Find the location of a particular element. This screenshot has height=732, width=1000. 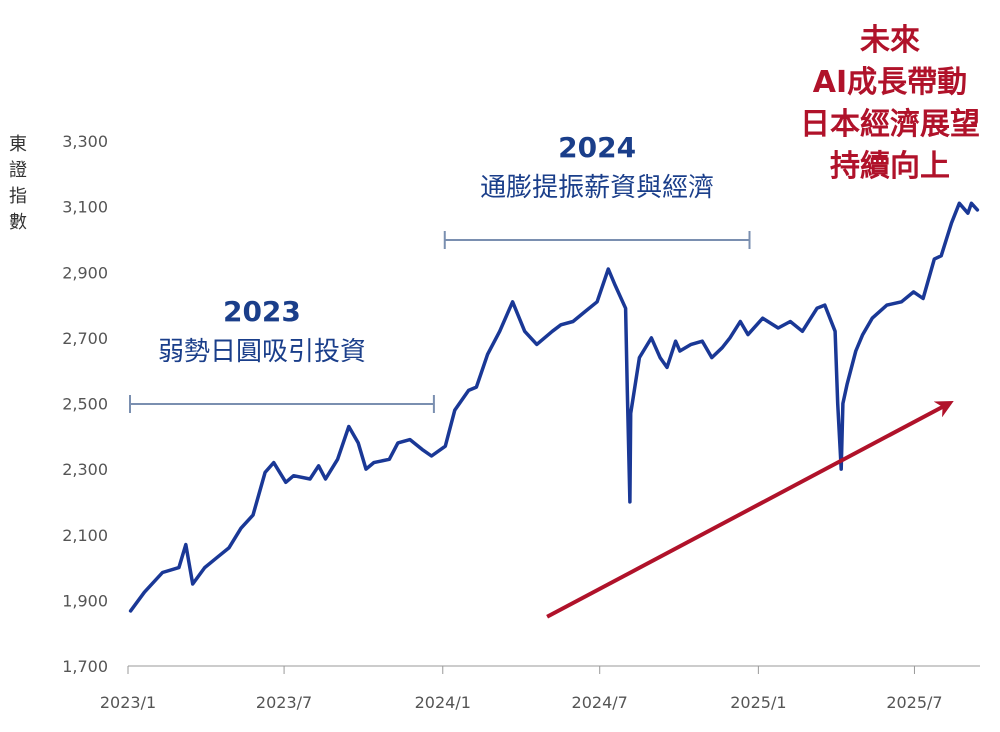

y-axis-label: 東證指數 is located at coordinates (18, 183).